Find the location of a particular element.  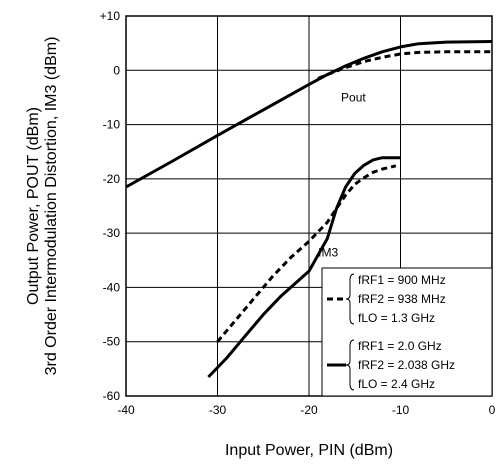

x-tick-label: 0 is located at coordinates (492, 410).